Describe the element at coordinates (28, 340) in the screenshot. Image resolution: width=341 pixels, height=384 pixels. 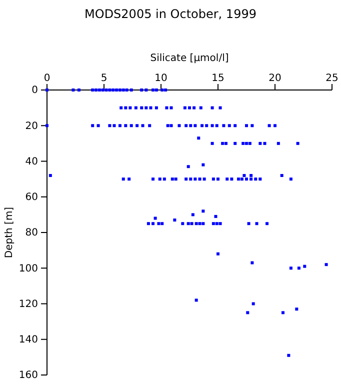
I see `y-tick-label: 140` at that location.